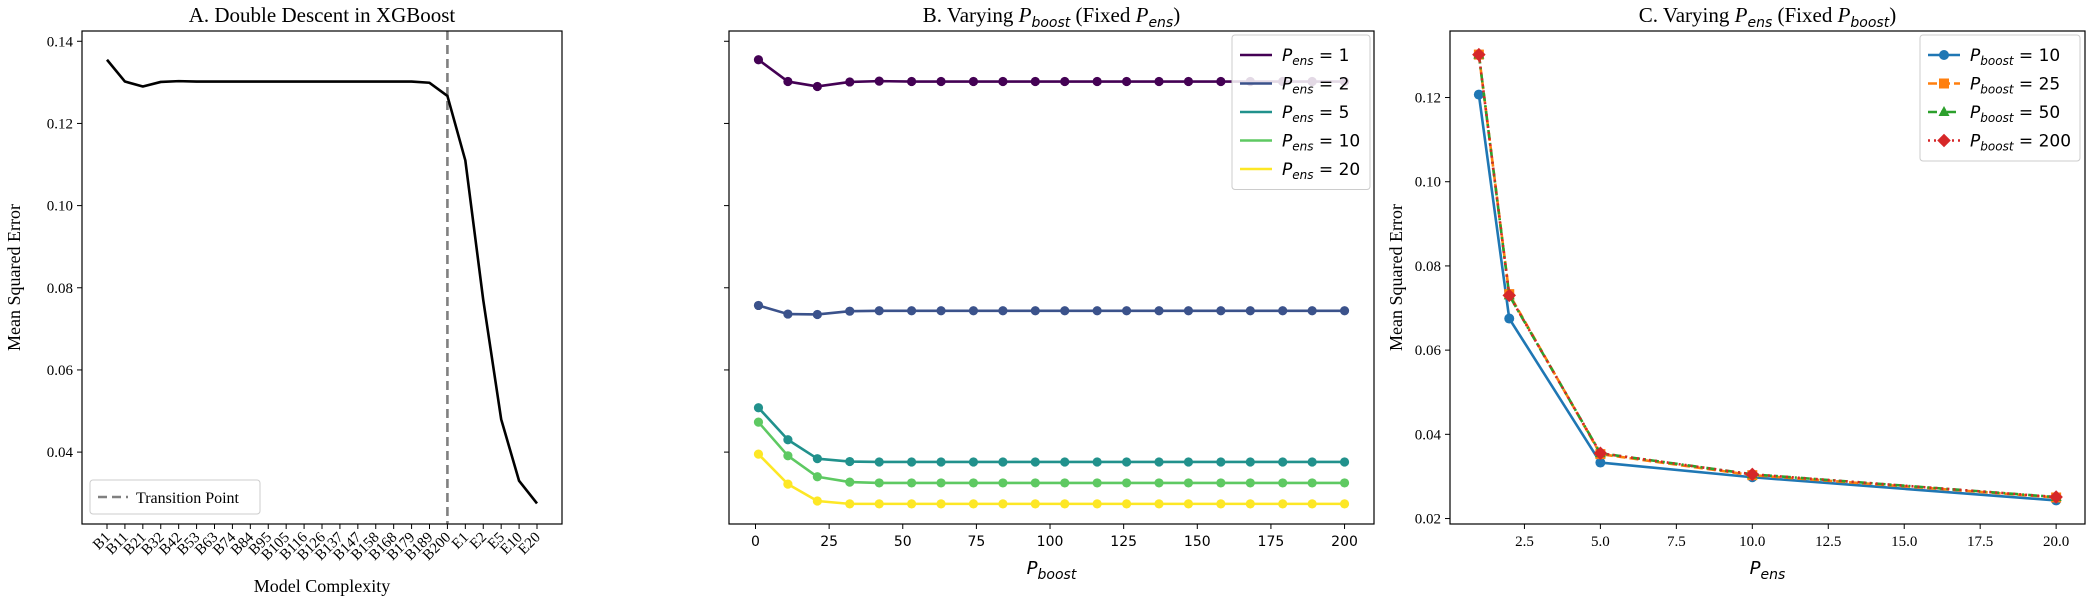  What do you see at coordinates (1050, 542) in the screenshot?
I see `x-tick-label: 100` at bounding box center [1050, 542].